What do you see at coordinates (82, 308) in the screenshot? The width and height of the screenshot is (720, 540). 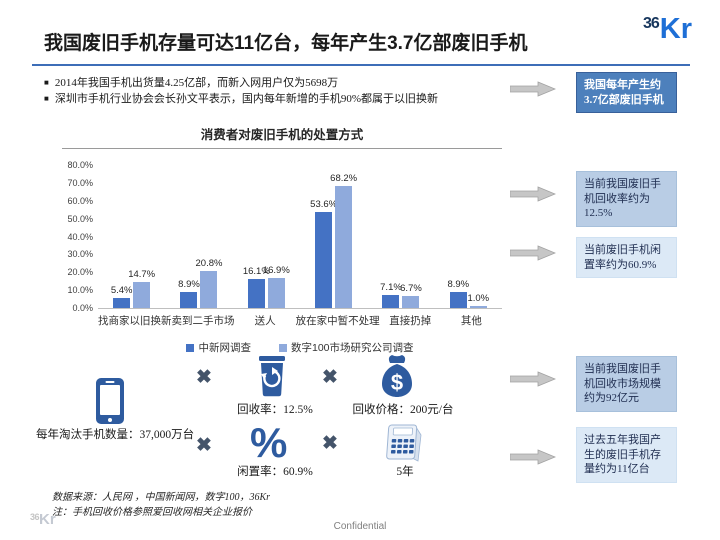 I see `y-tick-label: 0.0%` at bounding box center [82, 308].